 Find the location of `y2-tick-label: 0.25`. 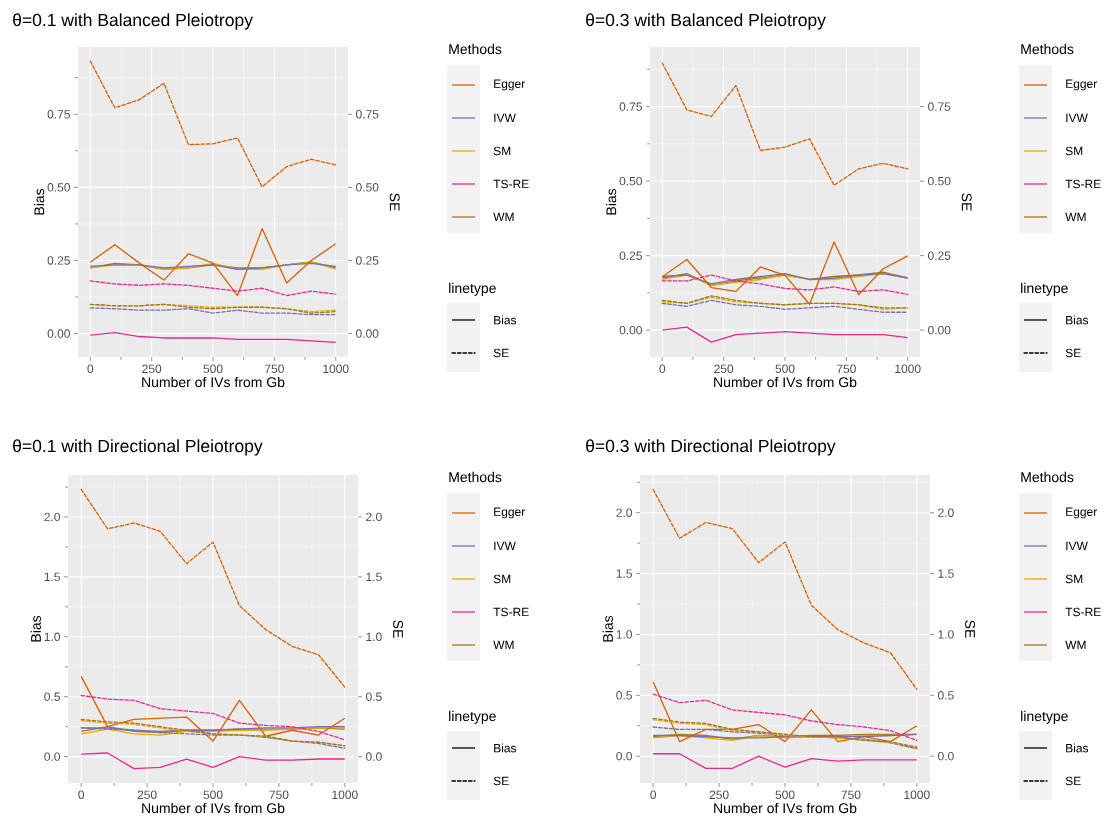

y2-tick-label: 0.25 is located at coordinates (367, 260).